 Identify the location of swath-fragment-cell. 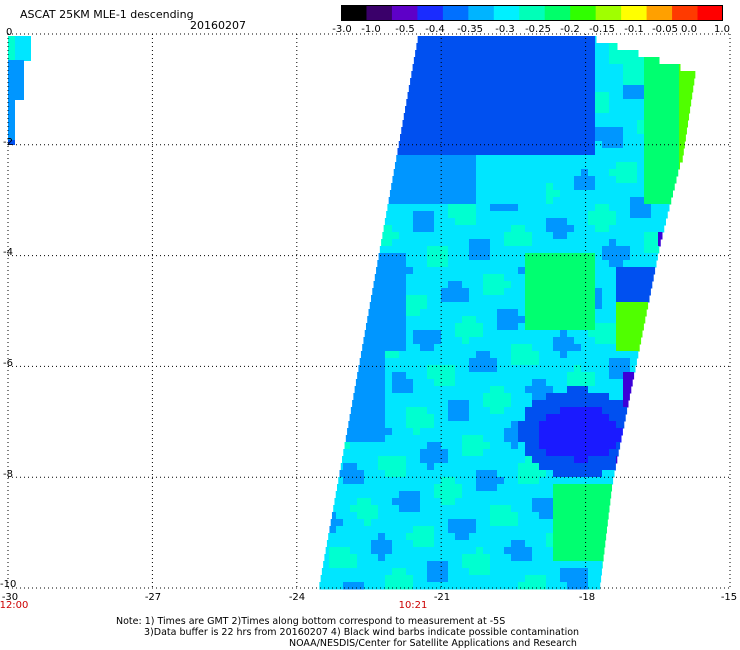
(11, 122).